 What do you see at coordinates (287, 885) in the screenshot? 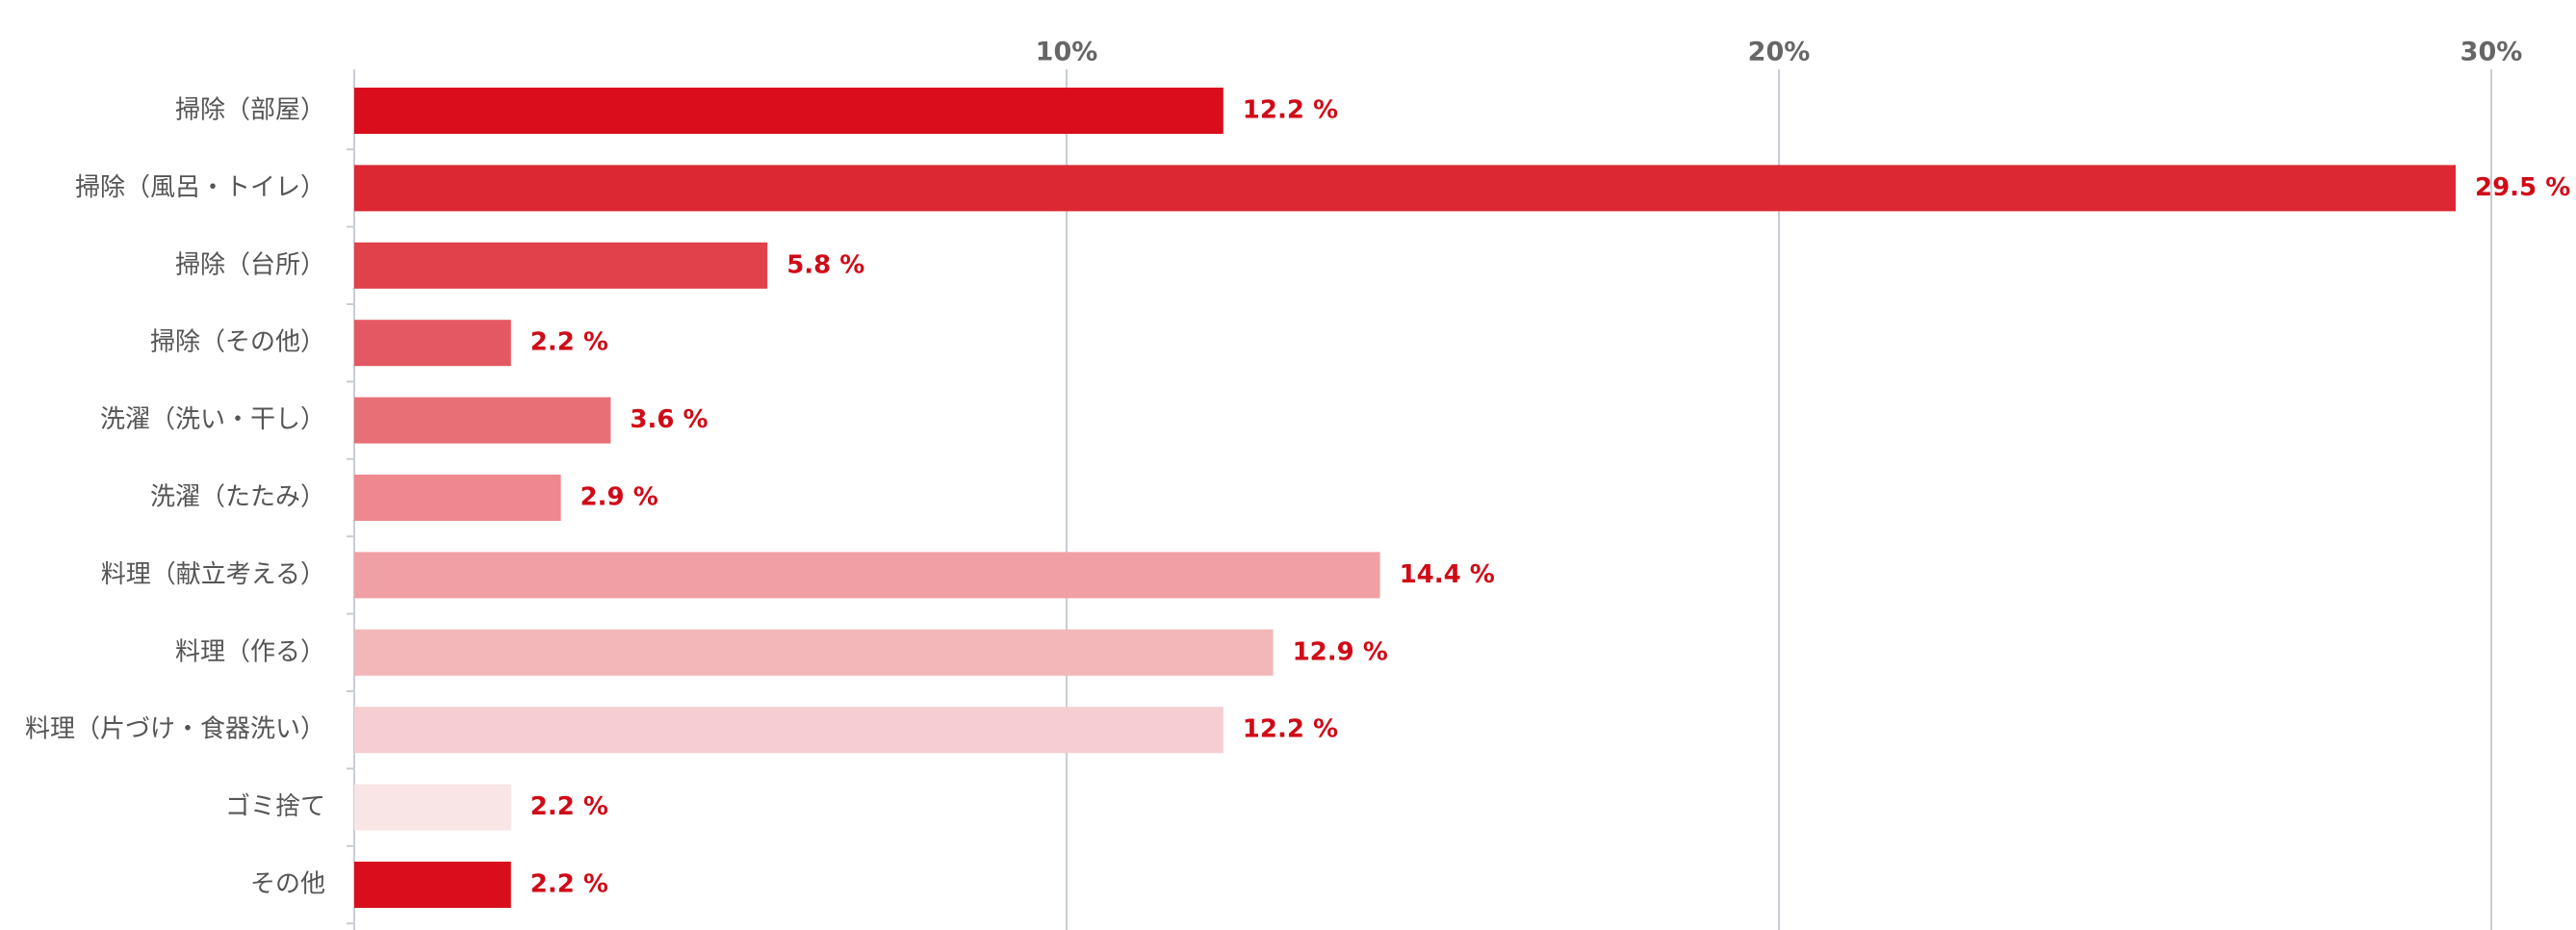
I see `y-tick-label: その他` at bounding box center [287, 885].